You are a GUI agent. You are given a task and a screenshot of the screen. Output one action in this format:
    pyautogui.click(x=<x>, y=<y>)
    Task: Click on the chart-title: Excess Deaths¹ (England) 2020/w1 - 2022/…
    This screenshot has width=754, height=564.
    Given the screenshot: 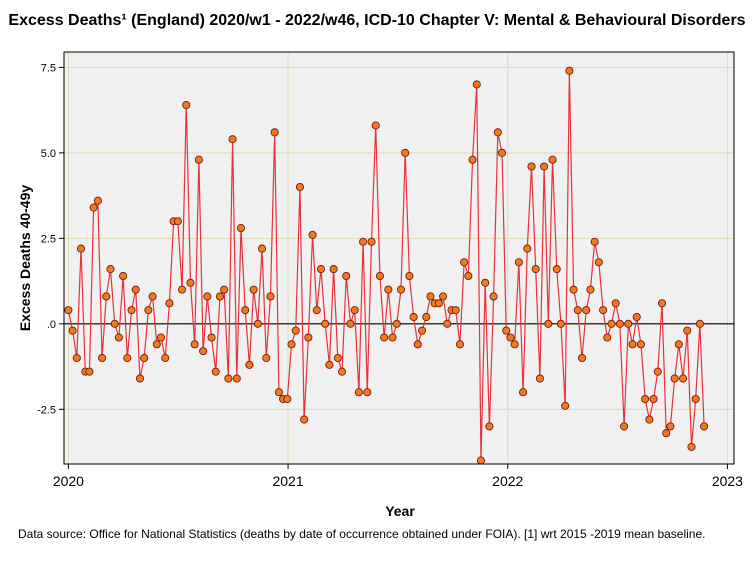 What is the action you would take?
    pyautogui.click(x=377, y=20)
    